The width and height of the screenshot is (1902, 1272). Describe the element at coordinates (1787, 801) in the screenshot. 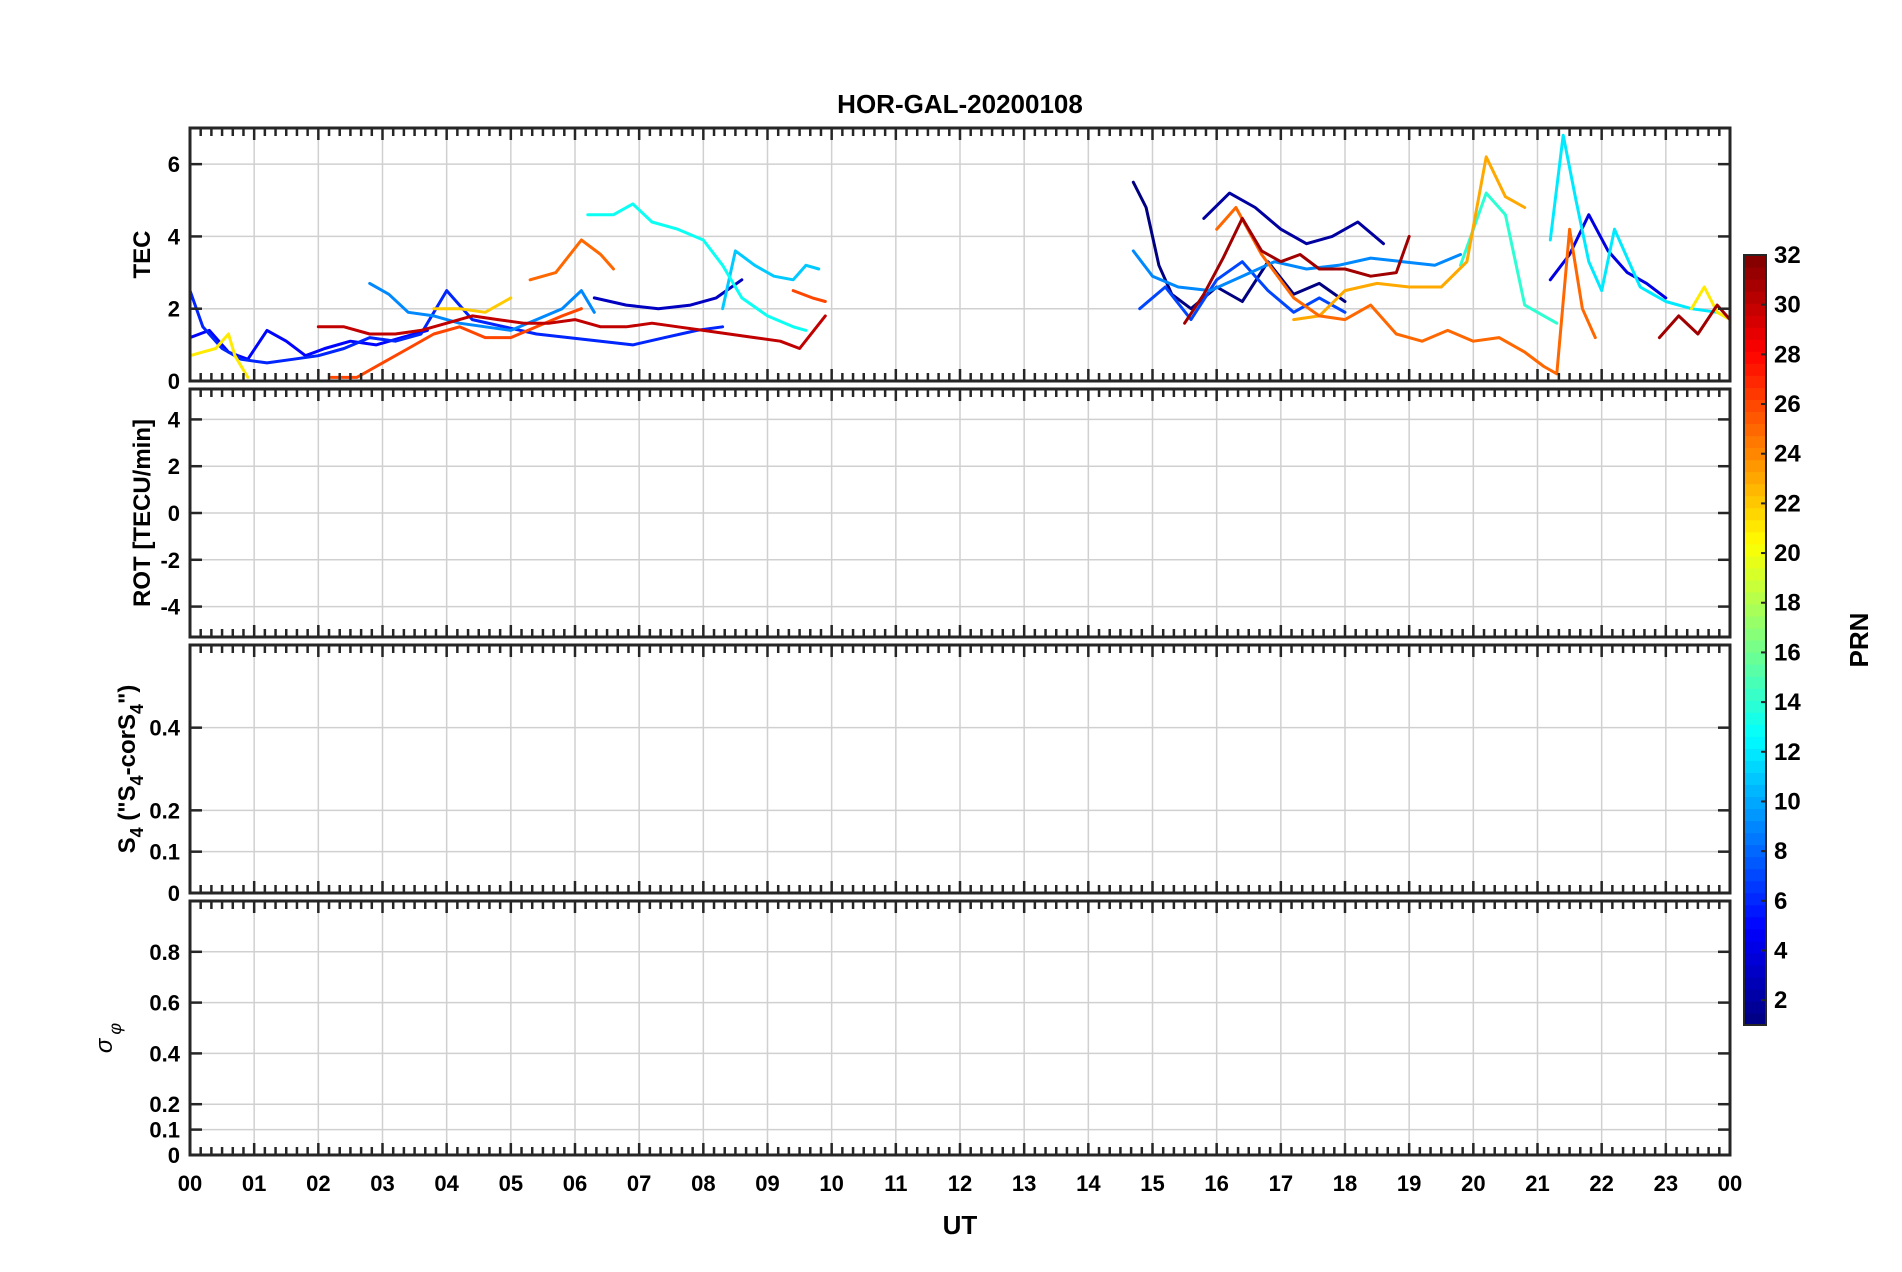

I see `colorbar-tick-label: 10` at that location.